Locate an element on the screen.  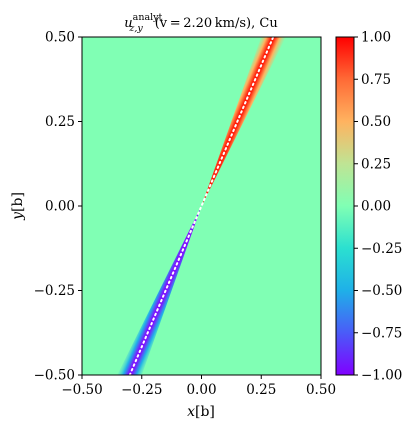
colorbar: 1.00 0.75 0.50 0.25 0.00 −0.25 −0.50 −0.75 −1.00 is located at coordinates (368, 207).